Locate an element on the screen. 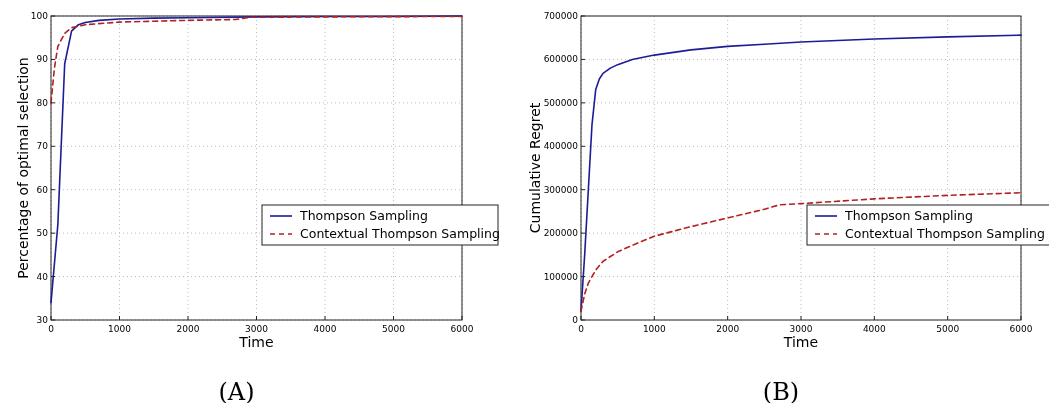 Image resolution: width=1049 pixels, height=403 pixels. y-tick-label: 30 is located at coordinates (42, 320).